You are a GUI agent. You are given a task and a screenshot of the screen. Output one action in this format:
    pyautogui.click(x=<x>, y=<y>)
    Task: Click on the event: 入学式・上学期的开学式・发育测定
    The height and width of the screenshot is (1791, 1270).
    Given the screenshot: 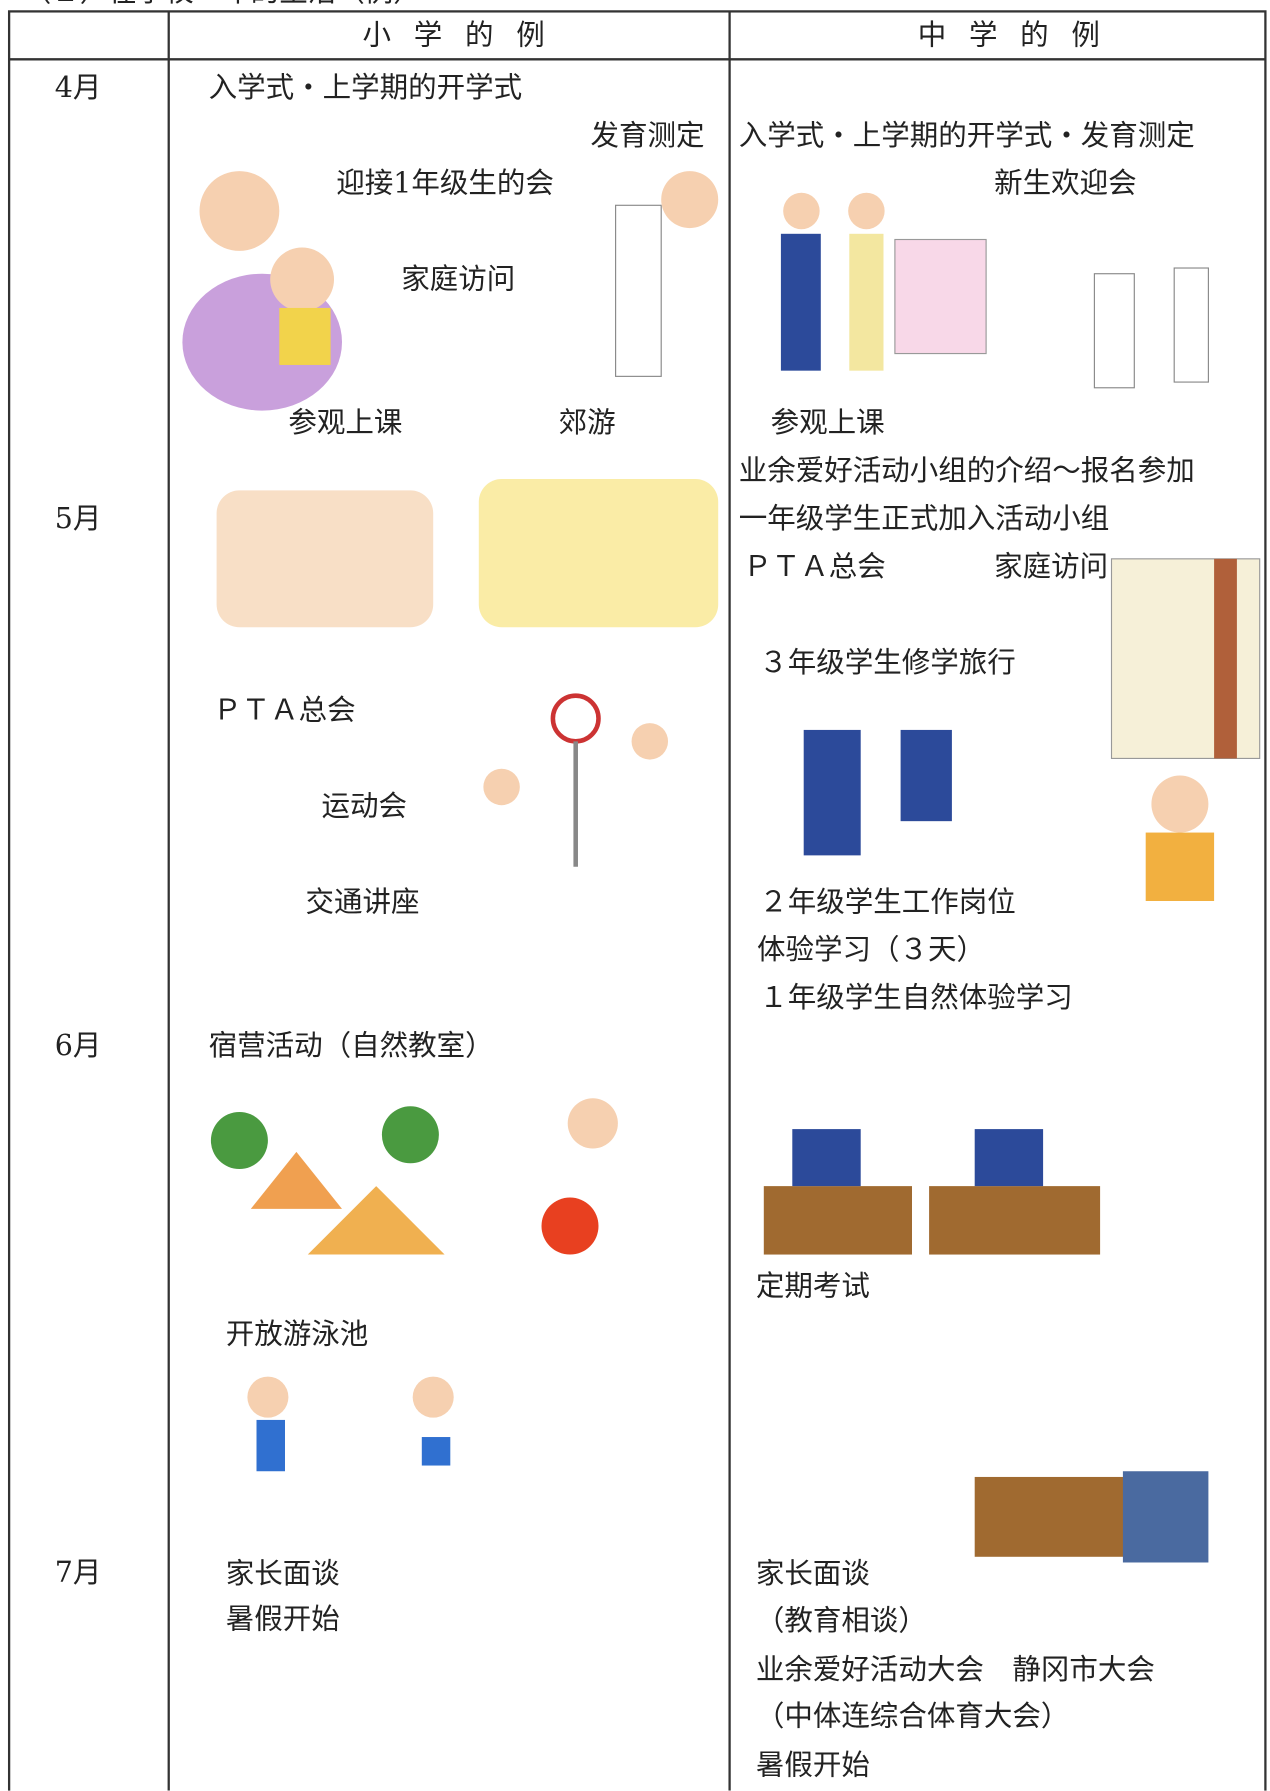 What is the action you would take?
    pyautogui.click(x=966, y=135)
    